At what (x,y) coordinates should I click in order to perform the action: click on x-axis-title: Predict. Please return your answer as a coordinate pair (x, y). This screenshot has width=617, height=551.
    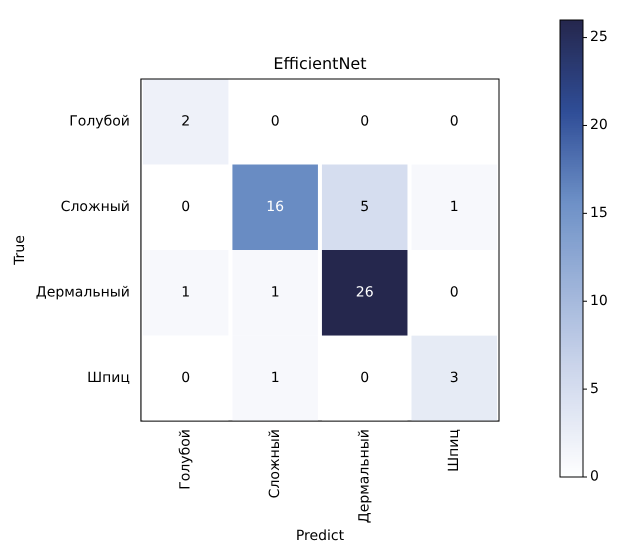
    Looking at the image, I should click on (320, 536).